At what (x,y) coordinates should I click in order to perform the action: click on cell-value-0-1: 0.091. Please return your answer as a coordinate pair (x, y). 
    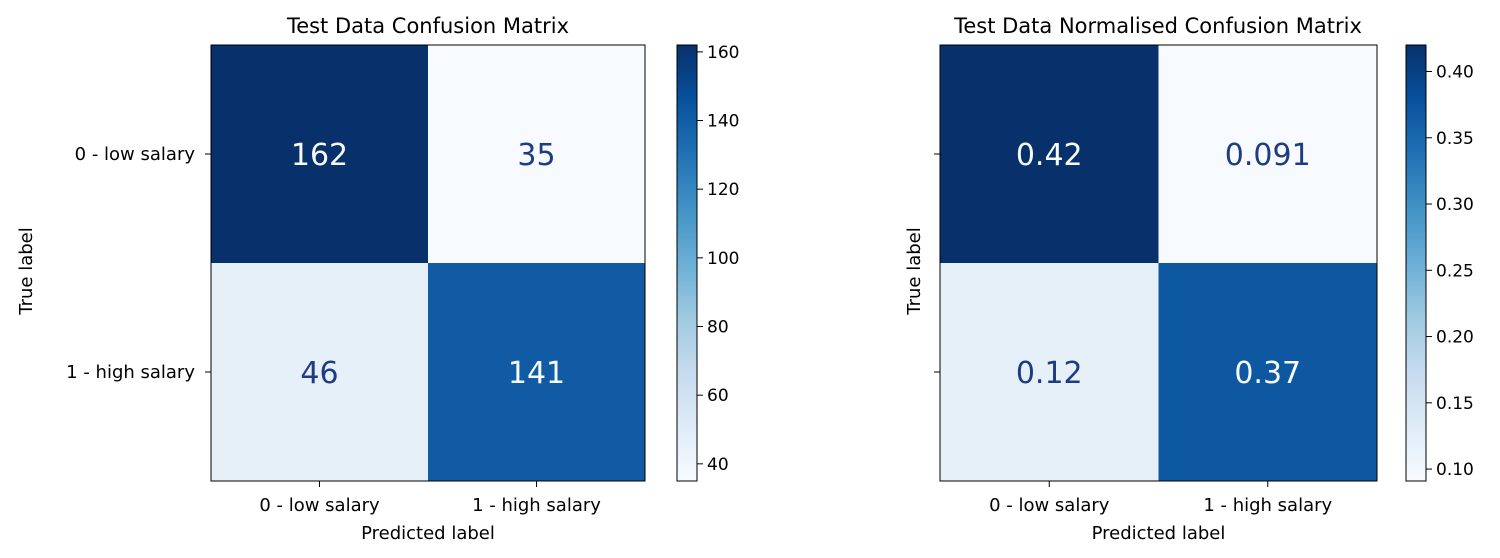
    Looking at the image, I should click on (1268, 155).